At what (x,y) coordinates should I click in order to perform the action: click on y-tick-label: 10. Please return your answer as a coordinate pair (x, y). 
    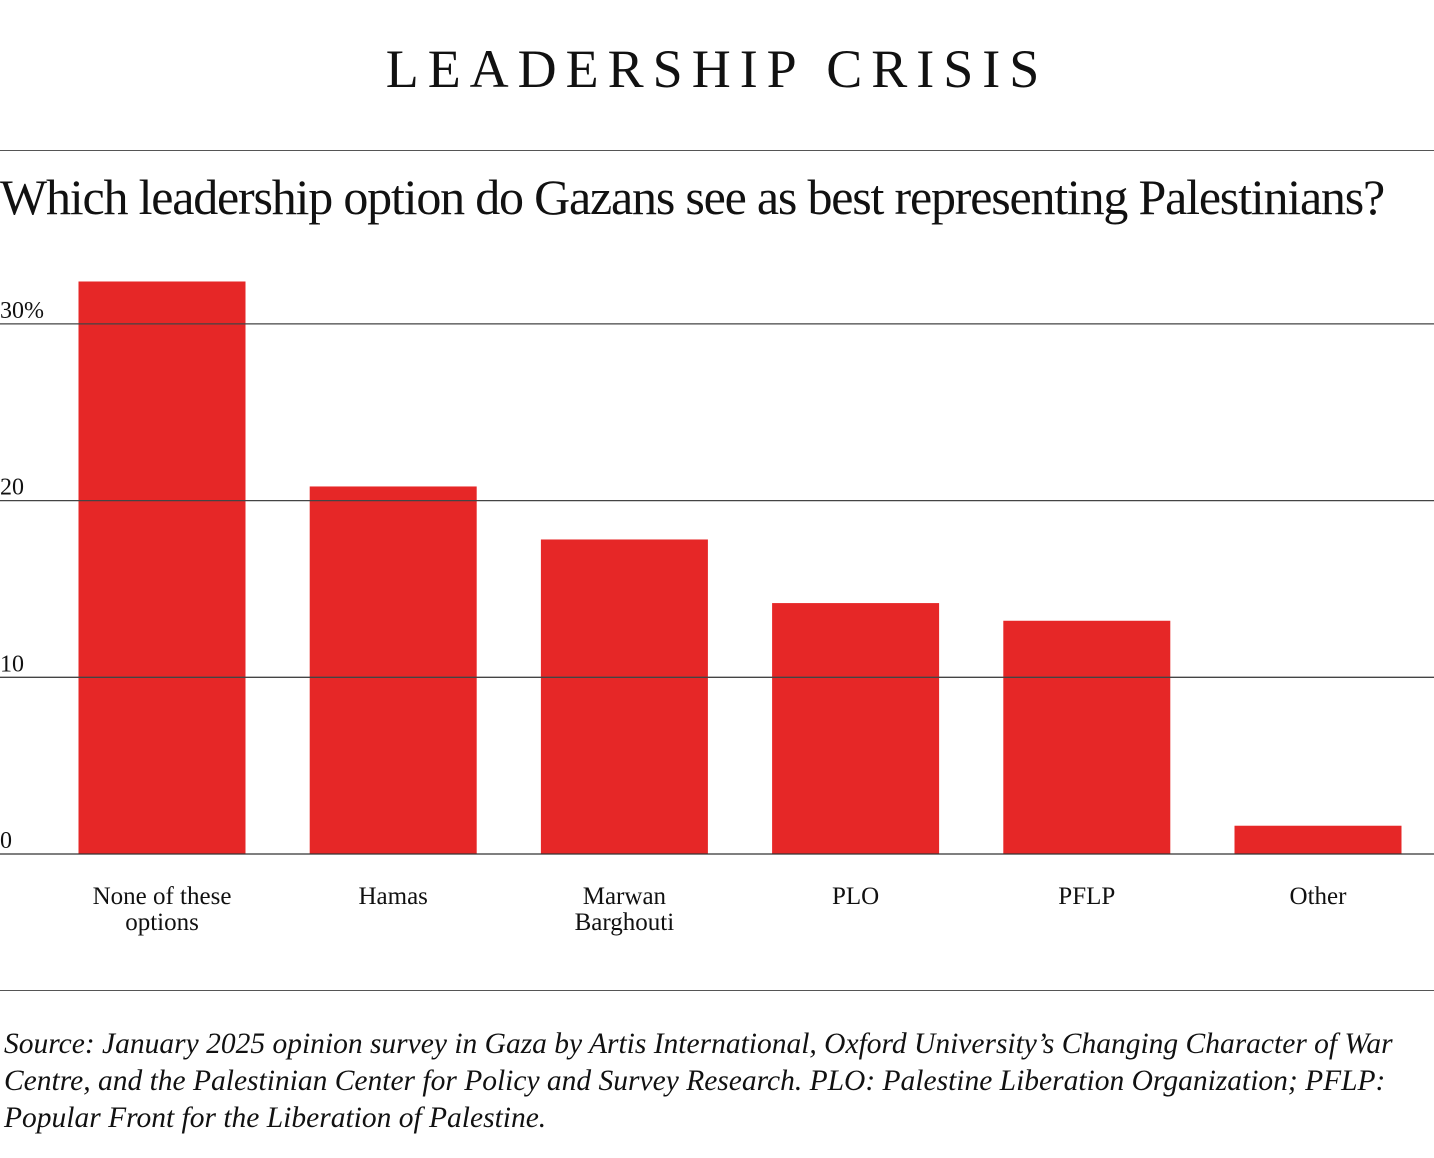
    Looking at the image, I should click on (12, 664).